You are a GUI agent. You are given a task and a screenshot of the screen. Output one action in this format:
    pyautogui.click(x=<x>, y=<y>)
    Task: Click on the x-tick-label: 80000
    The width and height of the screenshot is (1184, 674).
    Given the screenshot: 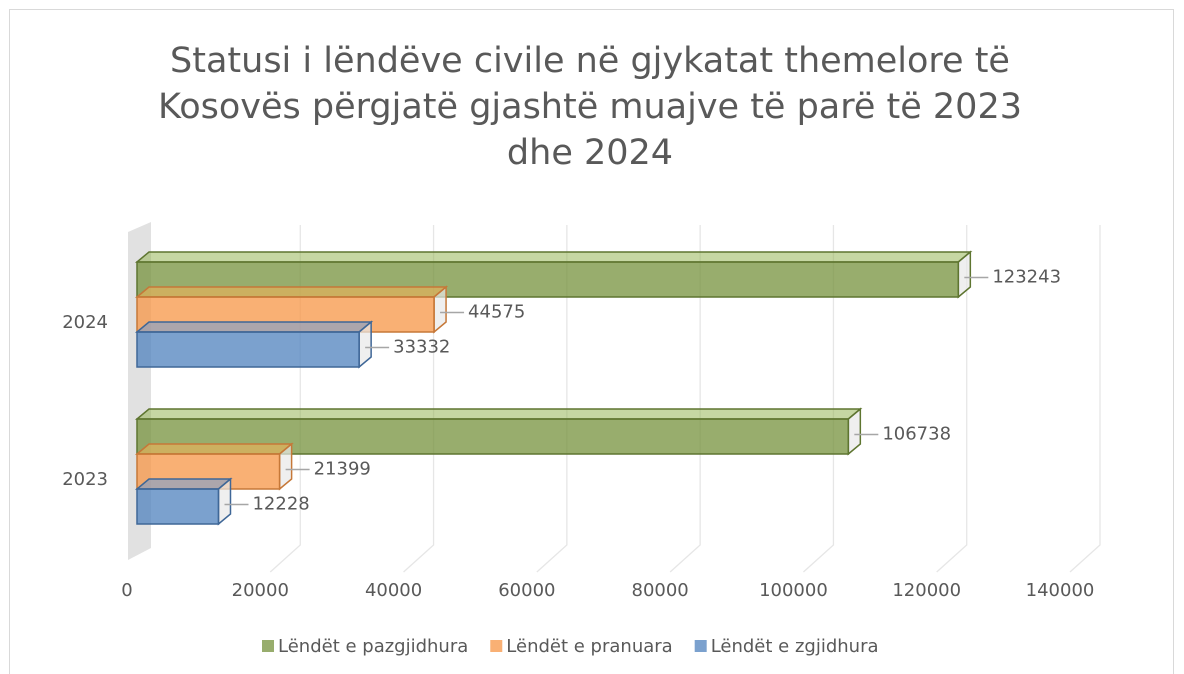 What is the action you would take?
    pyautogui.click(x=660, y=590)
    